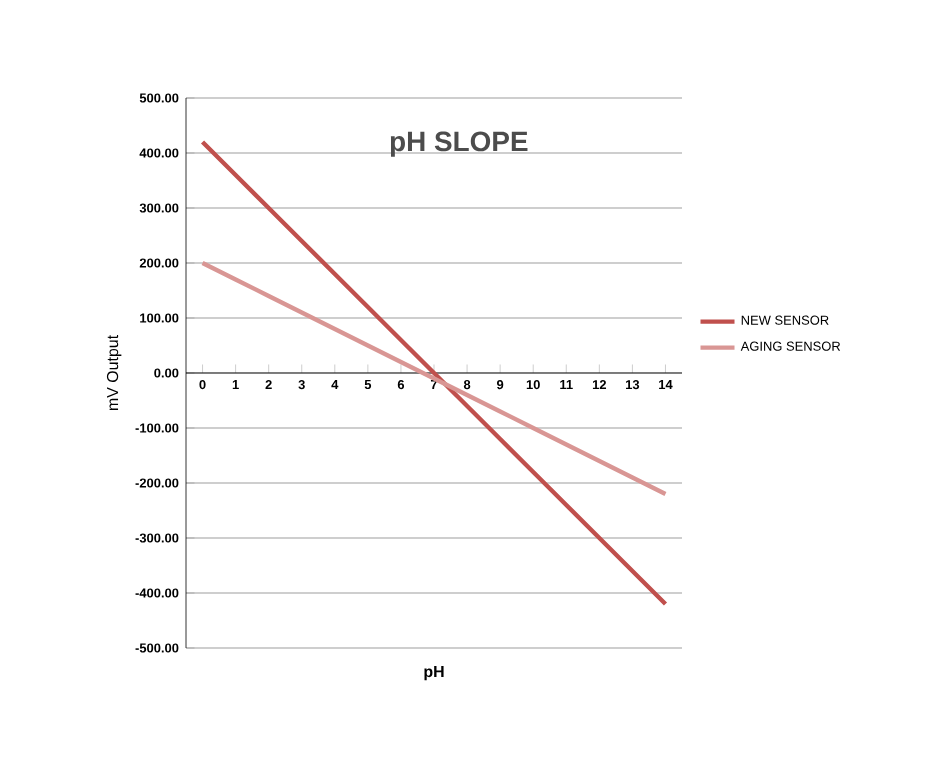  I want to click on text: pH SLOPE, so click(459, 144).